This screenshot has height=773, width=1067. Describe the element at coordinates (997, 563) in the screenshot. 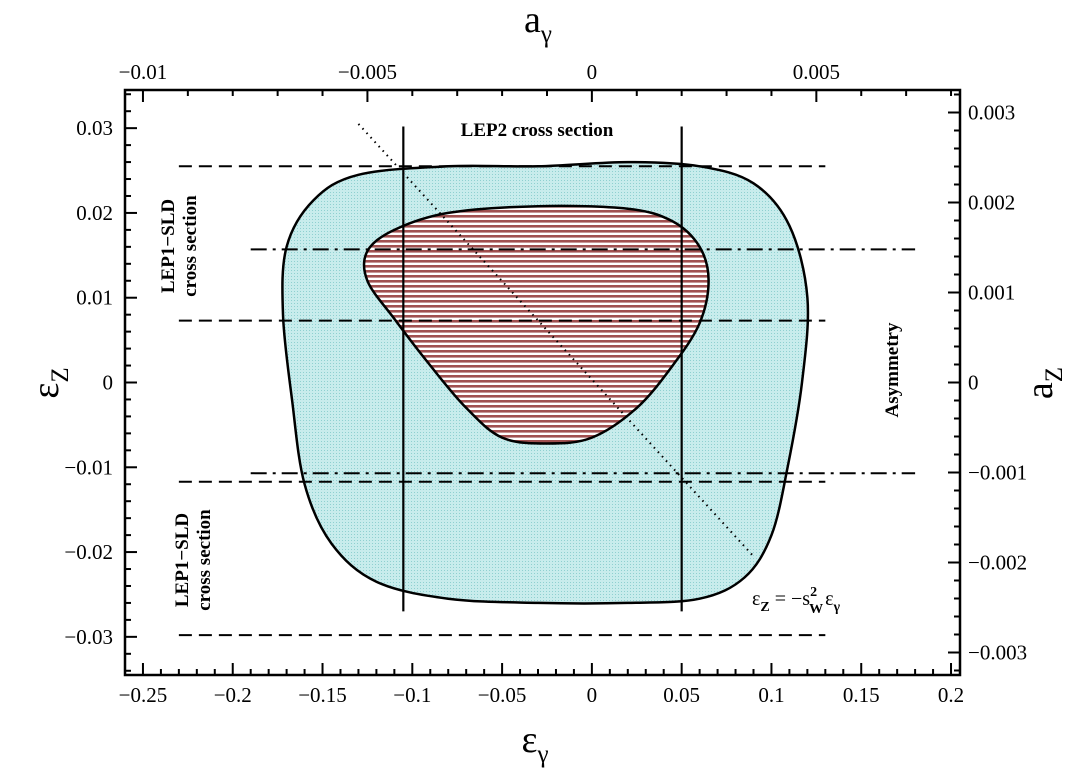

I see `right-tick-label: −0.002` at that location.